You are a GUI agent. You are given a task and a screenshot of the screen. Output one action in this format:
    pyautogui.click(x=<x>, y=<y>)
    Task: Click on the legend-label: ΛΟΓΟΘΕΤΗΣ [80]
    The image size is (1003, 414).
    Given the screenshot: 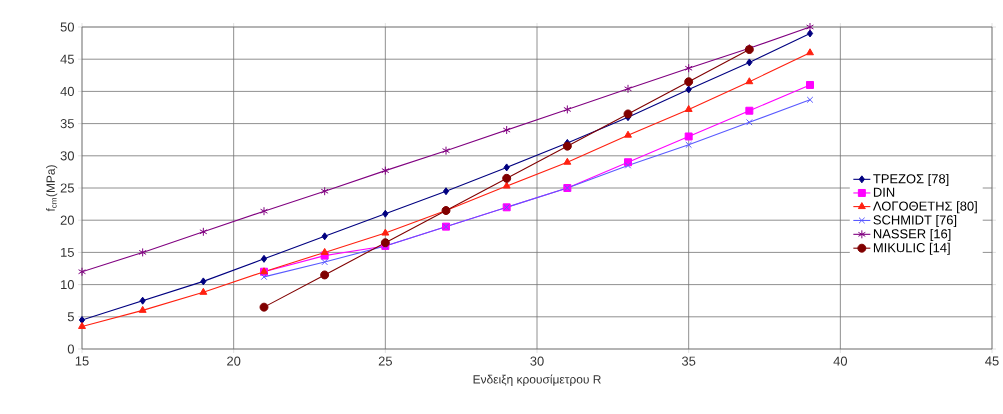 What is the action you would take?
    pyautogui.click(x=924, y=207)
    